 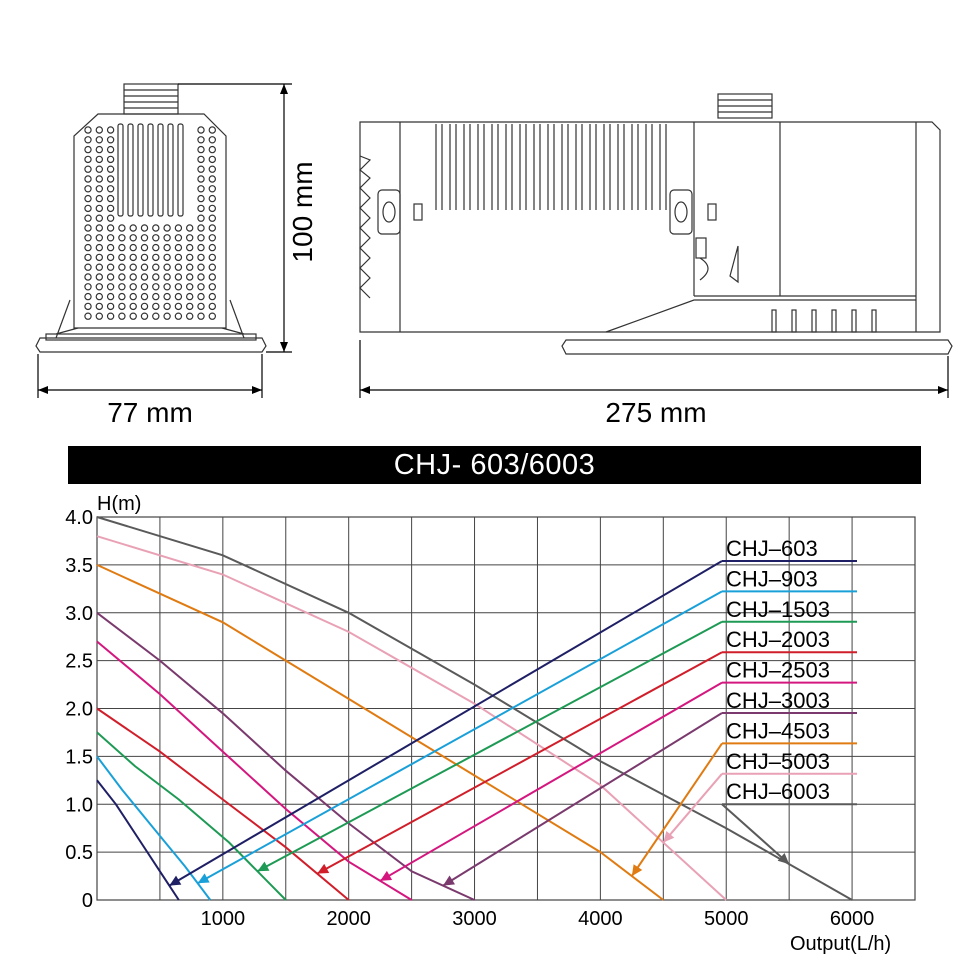 I want to click on legend-label: CHJ–4503, so click(x=778, y=730).